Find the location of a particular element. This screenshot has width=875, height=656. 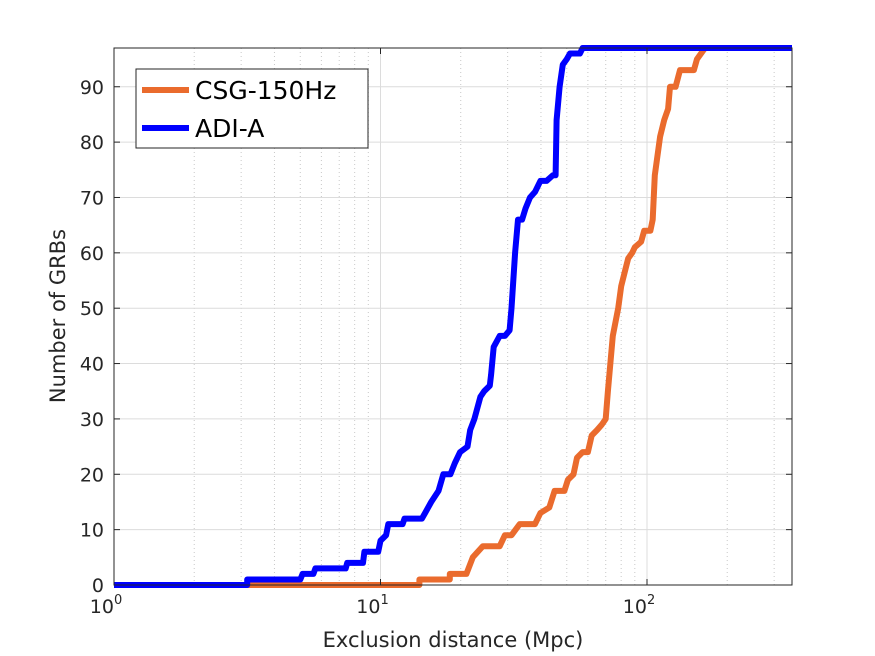

x-tick-label: 10² is located at coordinates (639, 605).